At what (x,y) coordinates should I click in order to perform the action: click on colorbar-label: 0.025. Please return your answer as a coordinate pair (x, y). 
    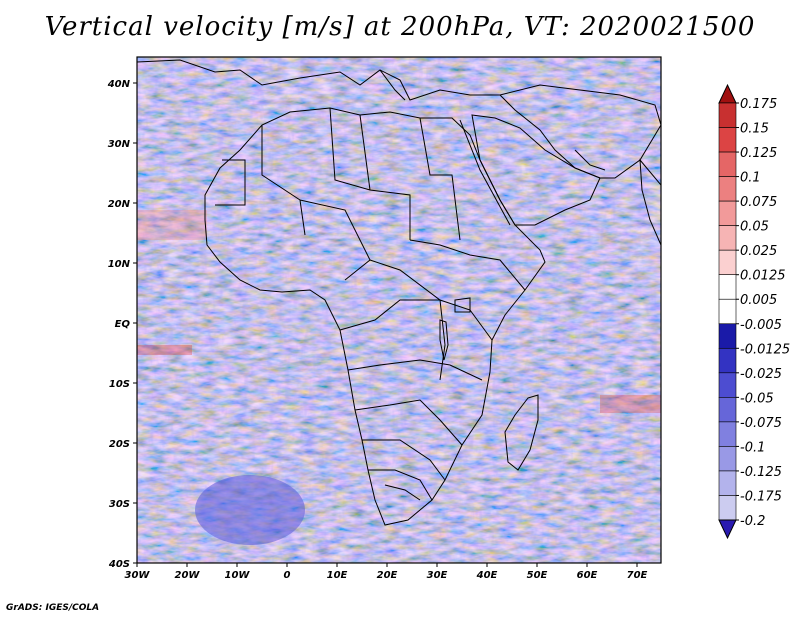
    Looking at the image, I should click on (758, 251).